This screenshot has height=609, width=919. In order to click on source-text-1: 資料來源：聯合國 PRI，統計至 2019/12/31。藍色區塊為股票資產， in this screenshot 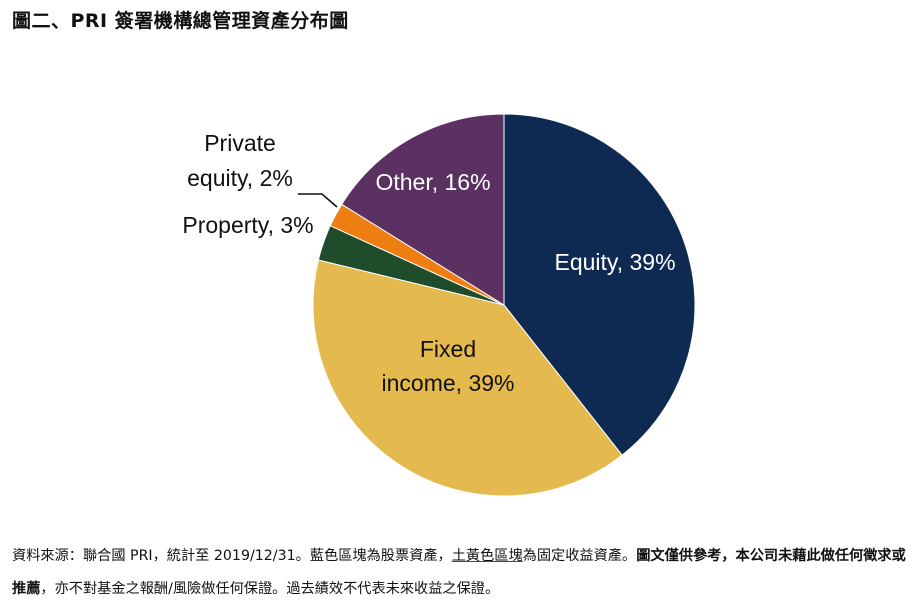, I will do `click(232, 556)`.